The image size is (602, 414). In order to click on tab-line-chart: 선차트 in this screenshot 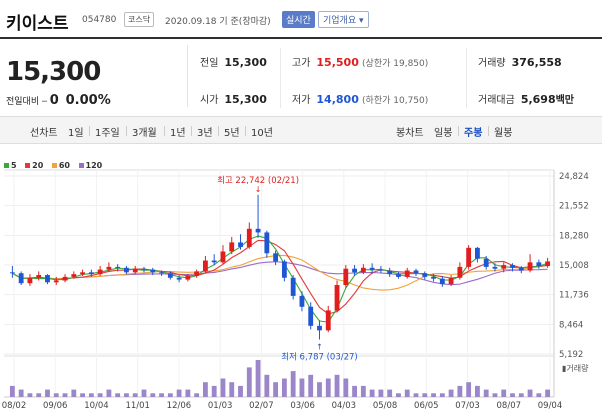, I will do `click(44, 133)`.